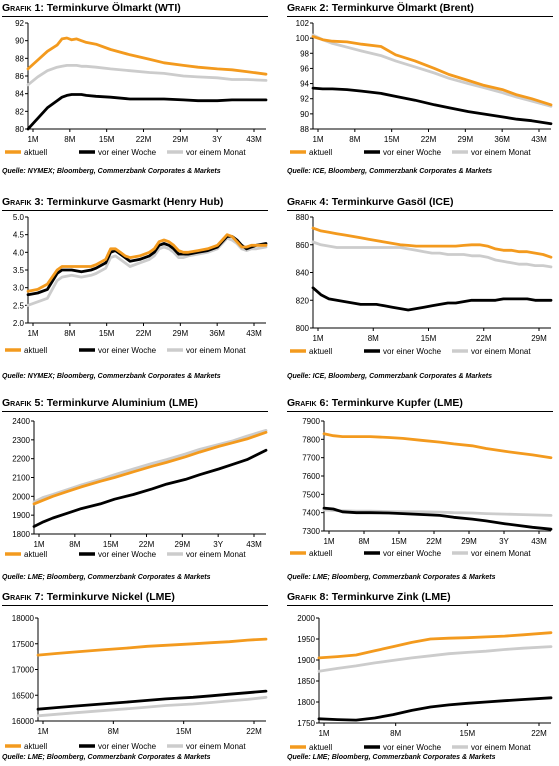  Describe the element at coordinates (311, 439) in the screenshot. I see `y-tick-label: 7800` at that location.